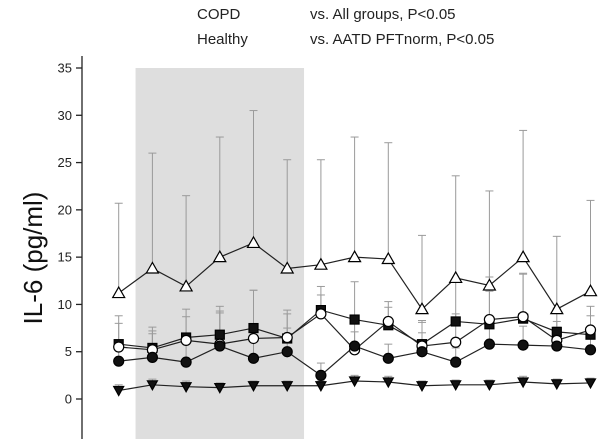  Describe the element at coordinates (65, 68) in the screenshot. I see `y-tick-label: 35` at that location.